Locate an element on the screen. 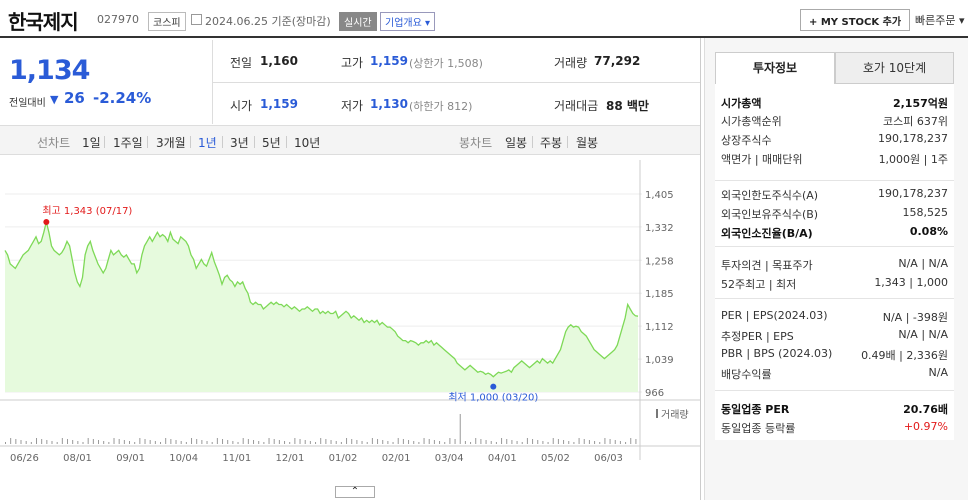 The width and height of the screenshot is (968, 500). amount-label: 거래대금 is located at coordinates (576, 106).